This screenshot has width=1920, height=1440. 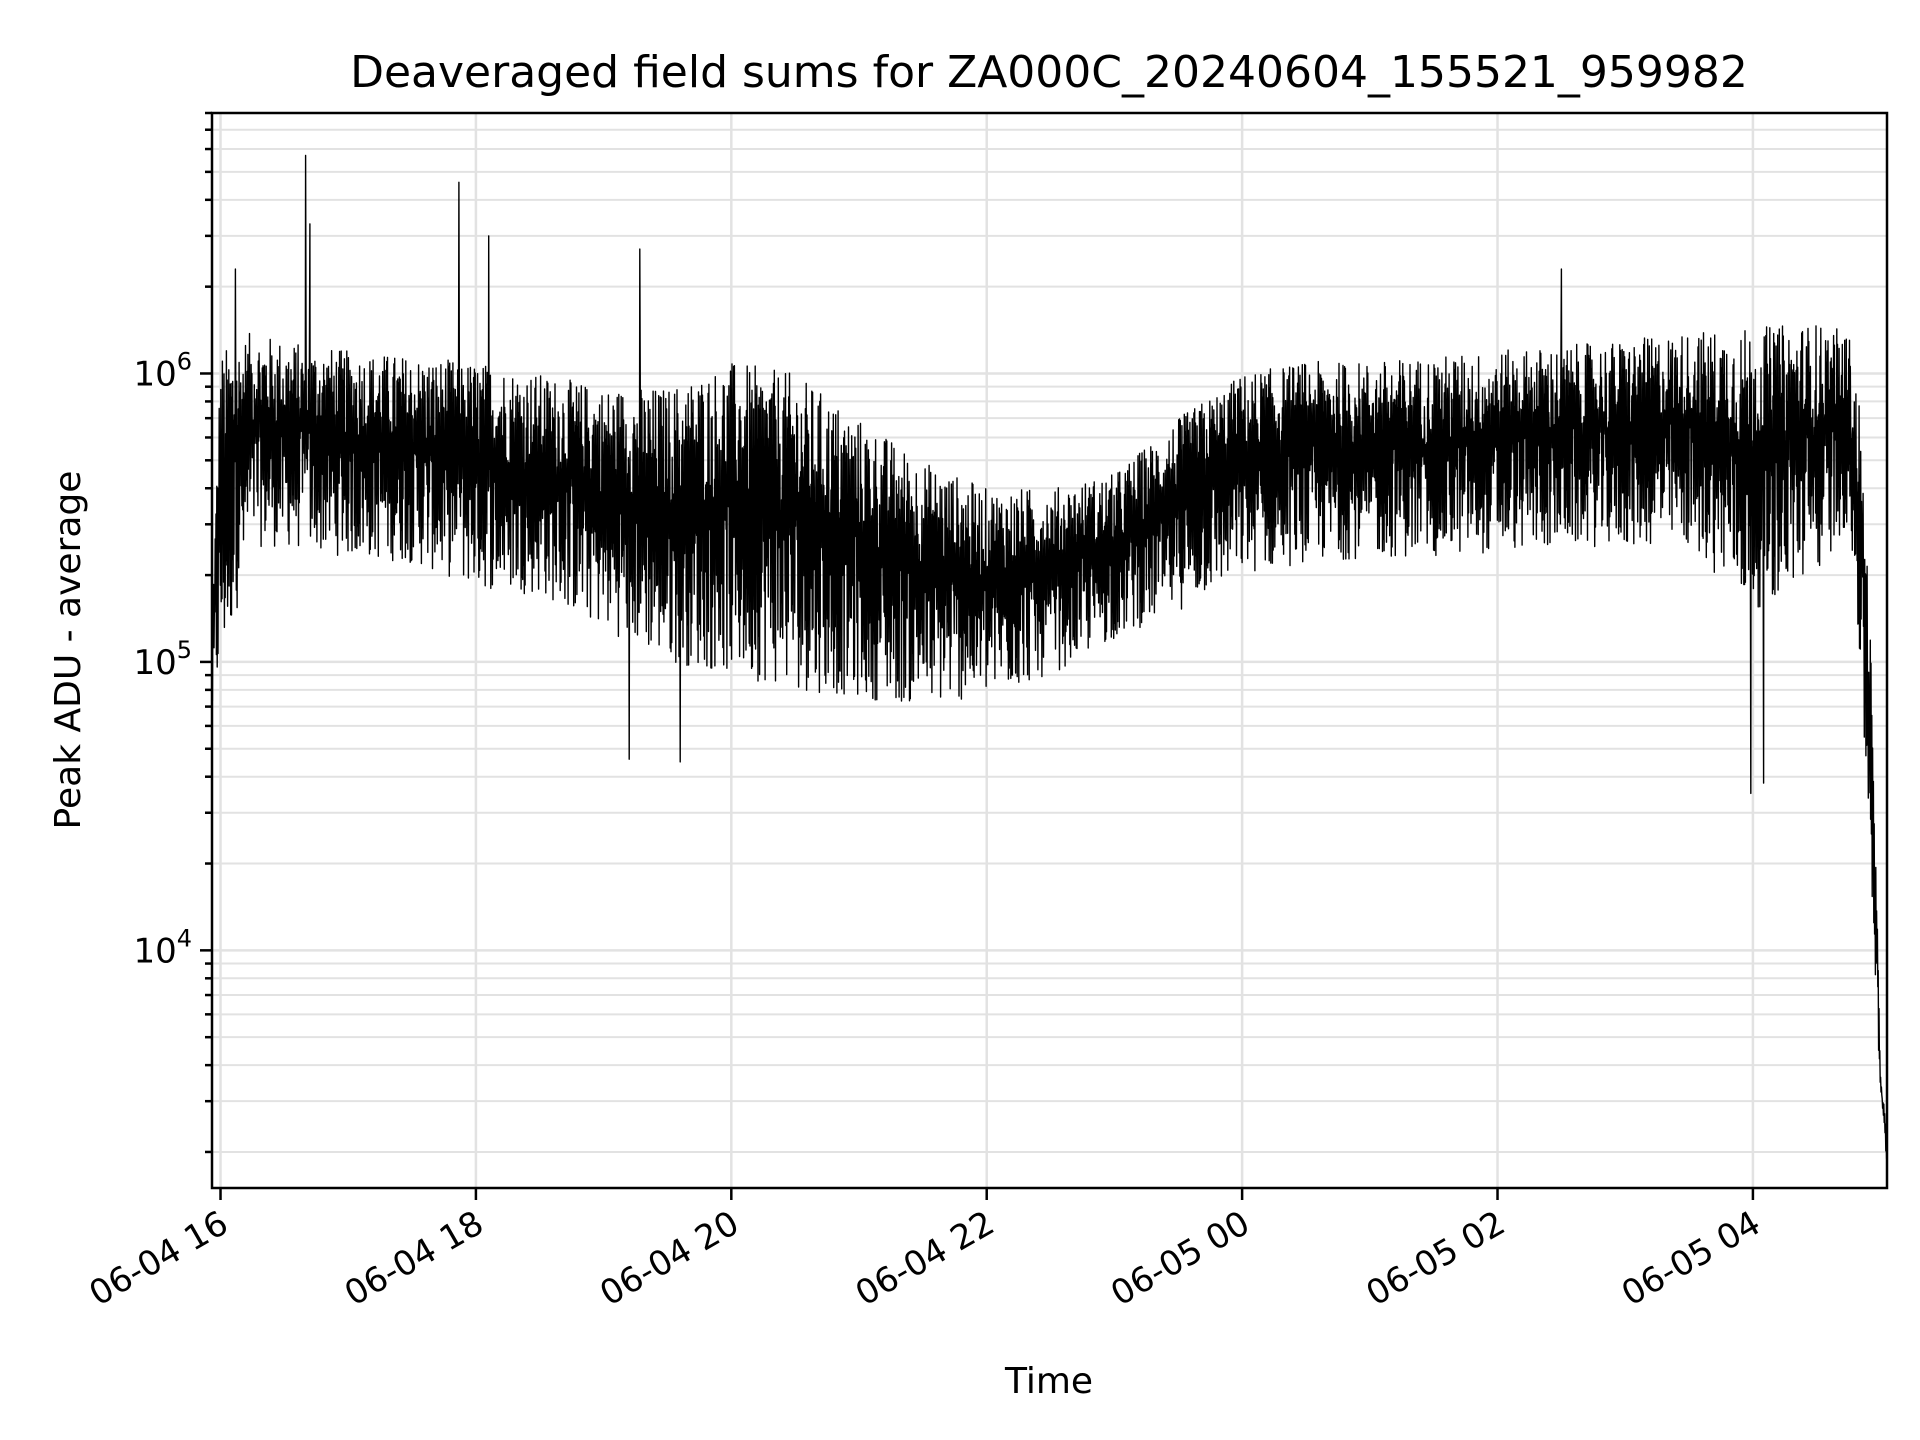 What do you see at coordinates (414, 1258) in the screenshot?
I see `x-tick-label: 06-04 18` at bounding box center [414, 1258].